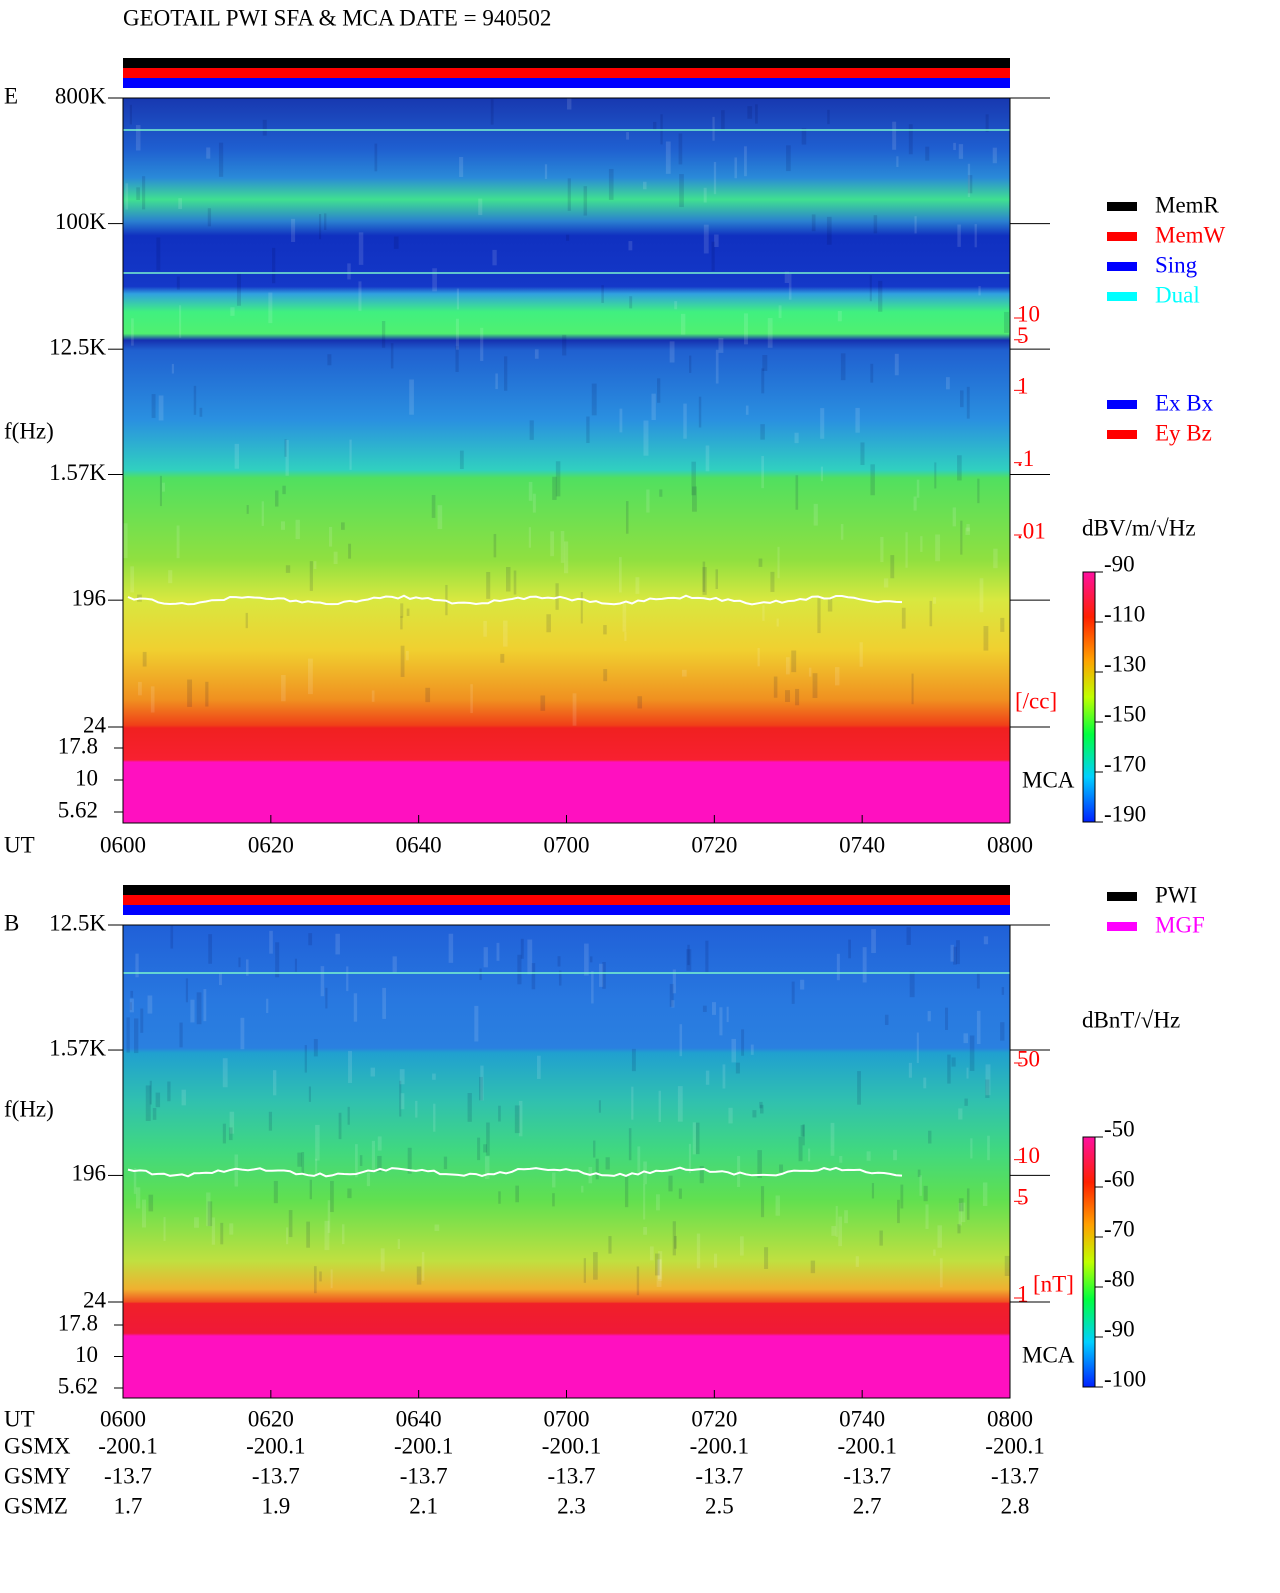 This screenshot has height=1593, width=1280. What do you see at coordinates (862, 1418) in the screenshot?
I see `x-tick-label: 0740` at bounding box center [862, 1418].